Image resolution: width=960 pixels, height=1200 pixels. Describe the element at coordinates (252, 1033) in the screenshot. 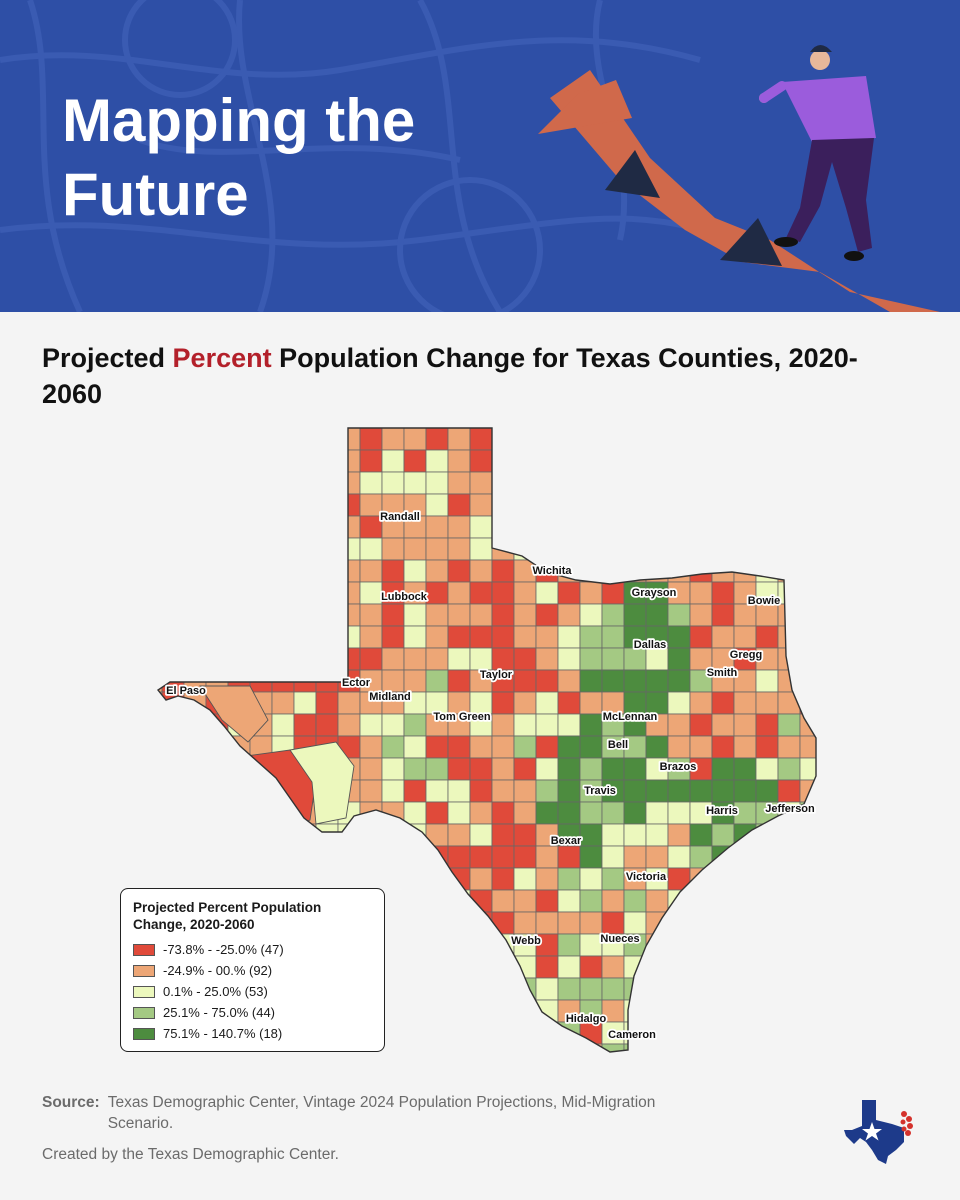

I see `legend-item: 75.1% - 140.7% (18)` at that location.